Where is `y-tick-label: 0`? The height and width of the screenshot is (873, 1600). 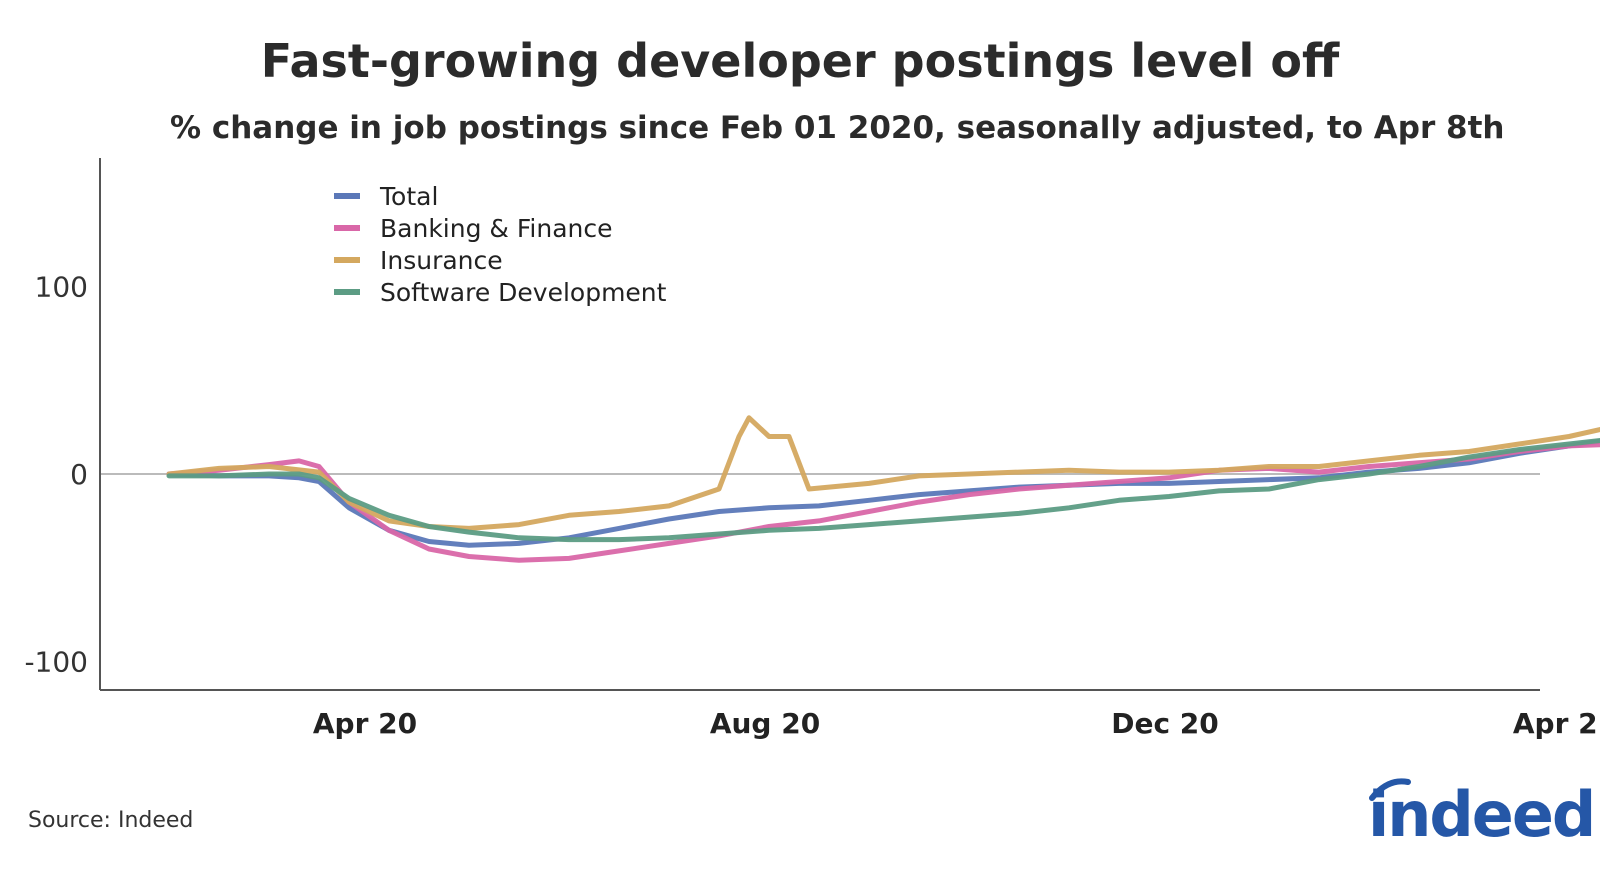
y-tick-label: 0 is located at coordinates (79, 474).